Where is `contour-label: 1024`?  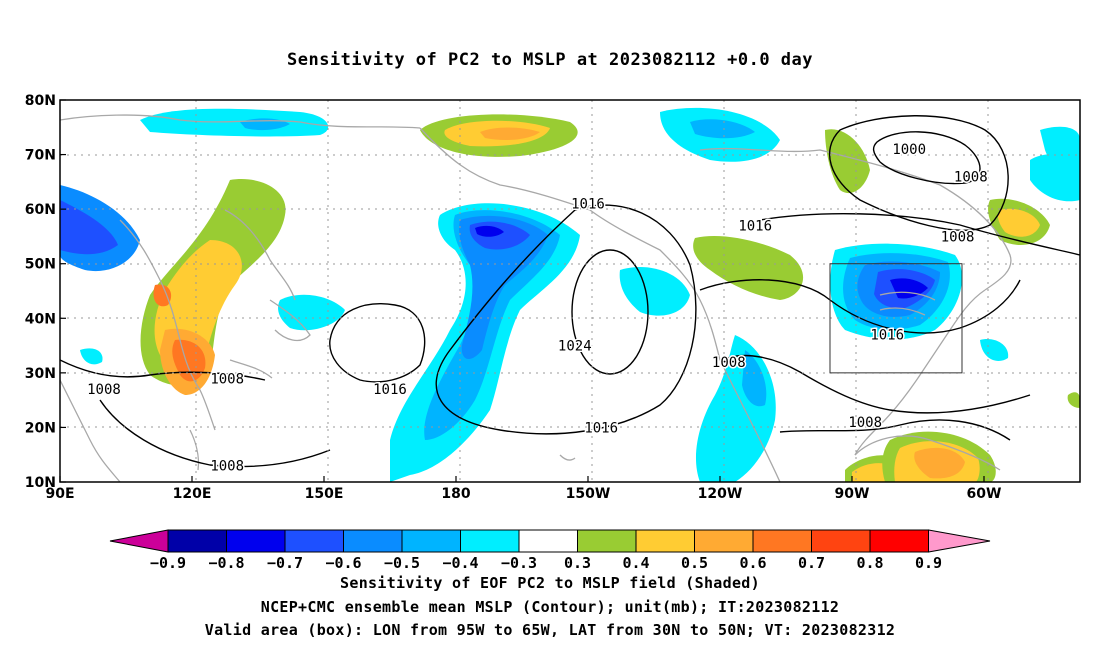
contour-label: 1024 is located at coordinates (575, 347).